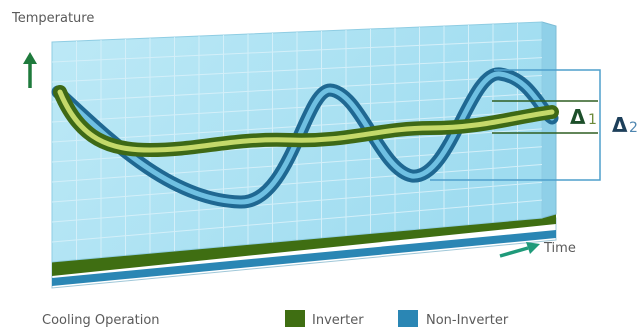  I want to click on y-axis-label: Temperature, so click(52, 18).